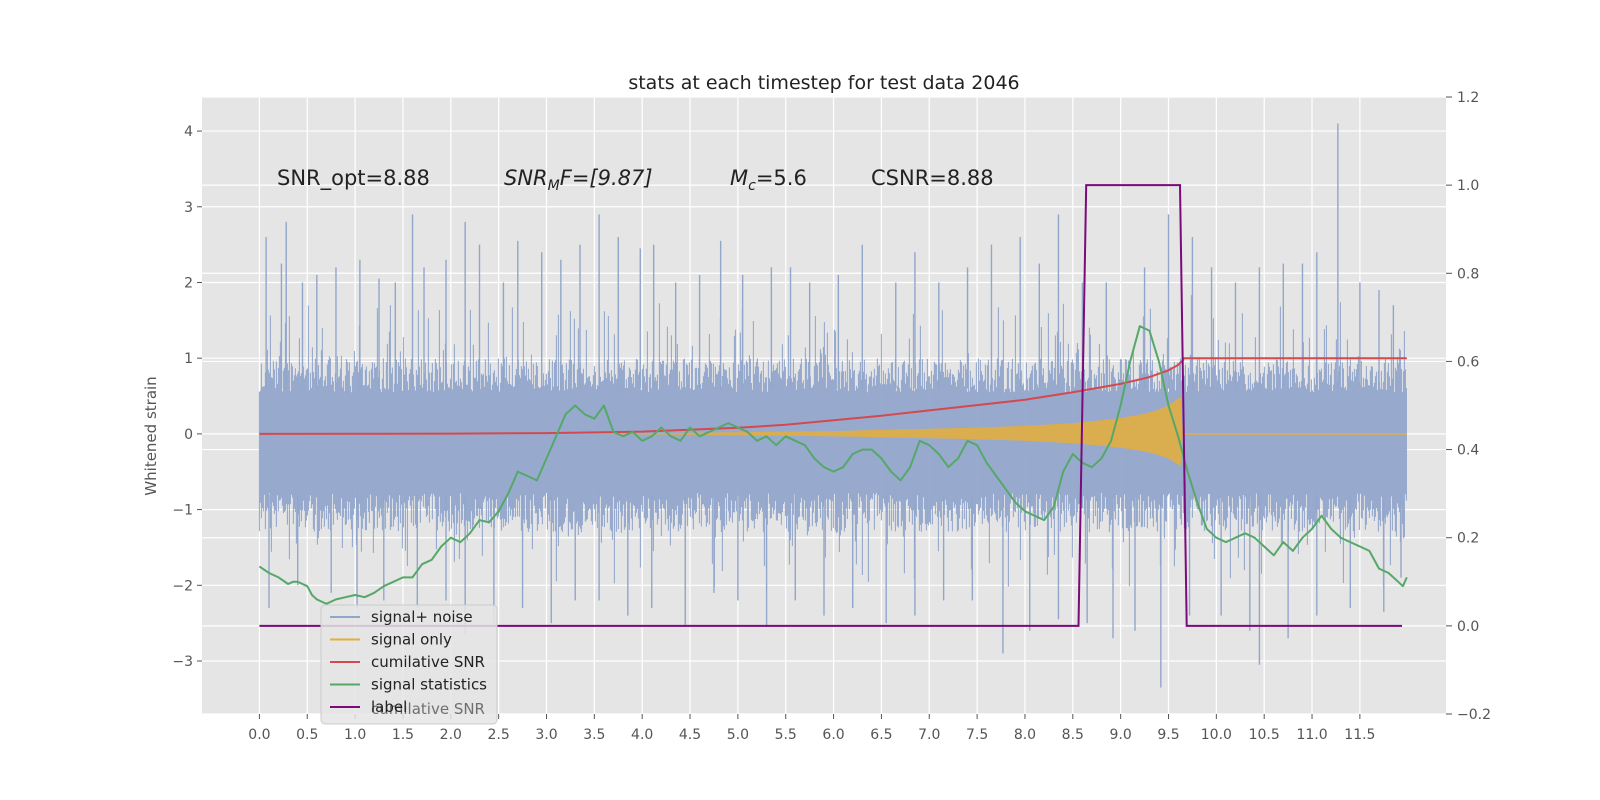 The width and height of the screenshot is (1600, 800). Describe the element at coordinates (881, 735) in the screenshot. I see `x-tick-label: 6.5` at that location.